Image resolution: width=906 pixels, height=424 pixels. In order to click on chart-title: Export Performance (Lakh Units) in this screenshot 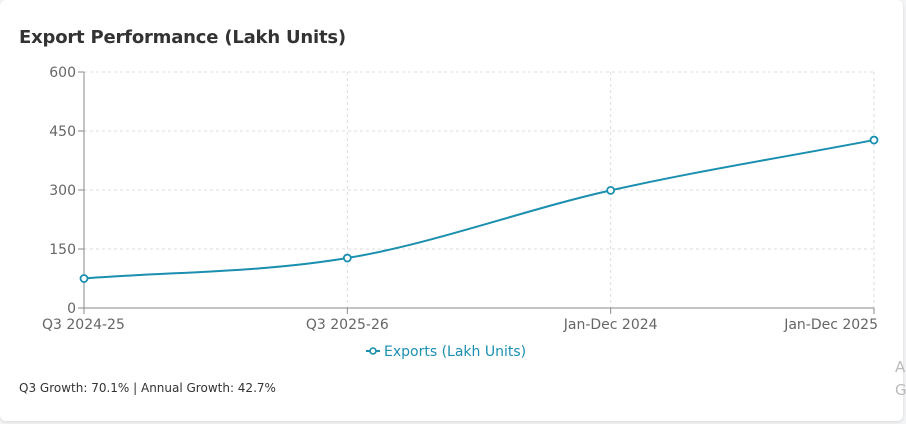, I will do `click(182, 37)`.